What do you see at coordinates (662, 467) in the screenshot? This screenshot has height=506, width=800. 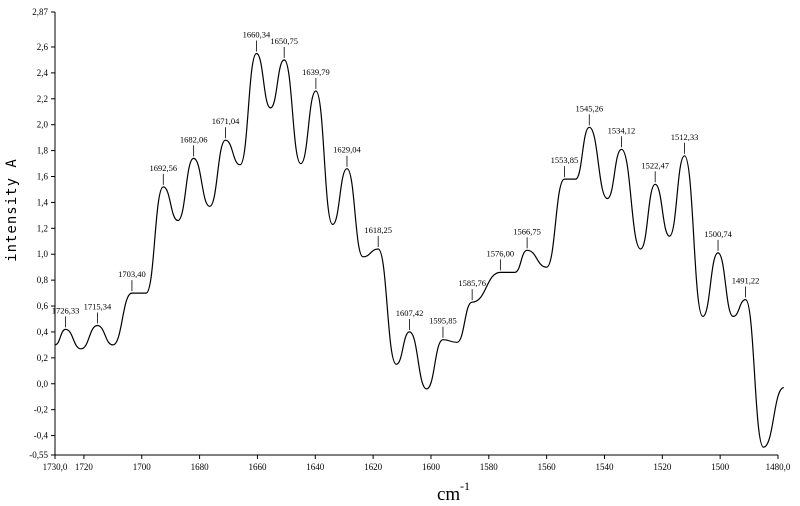 I see `x-tick-label: 1520` at bounding box center [662, 467].